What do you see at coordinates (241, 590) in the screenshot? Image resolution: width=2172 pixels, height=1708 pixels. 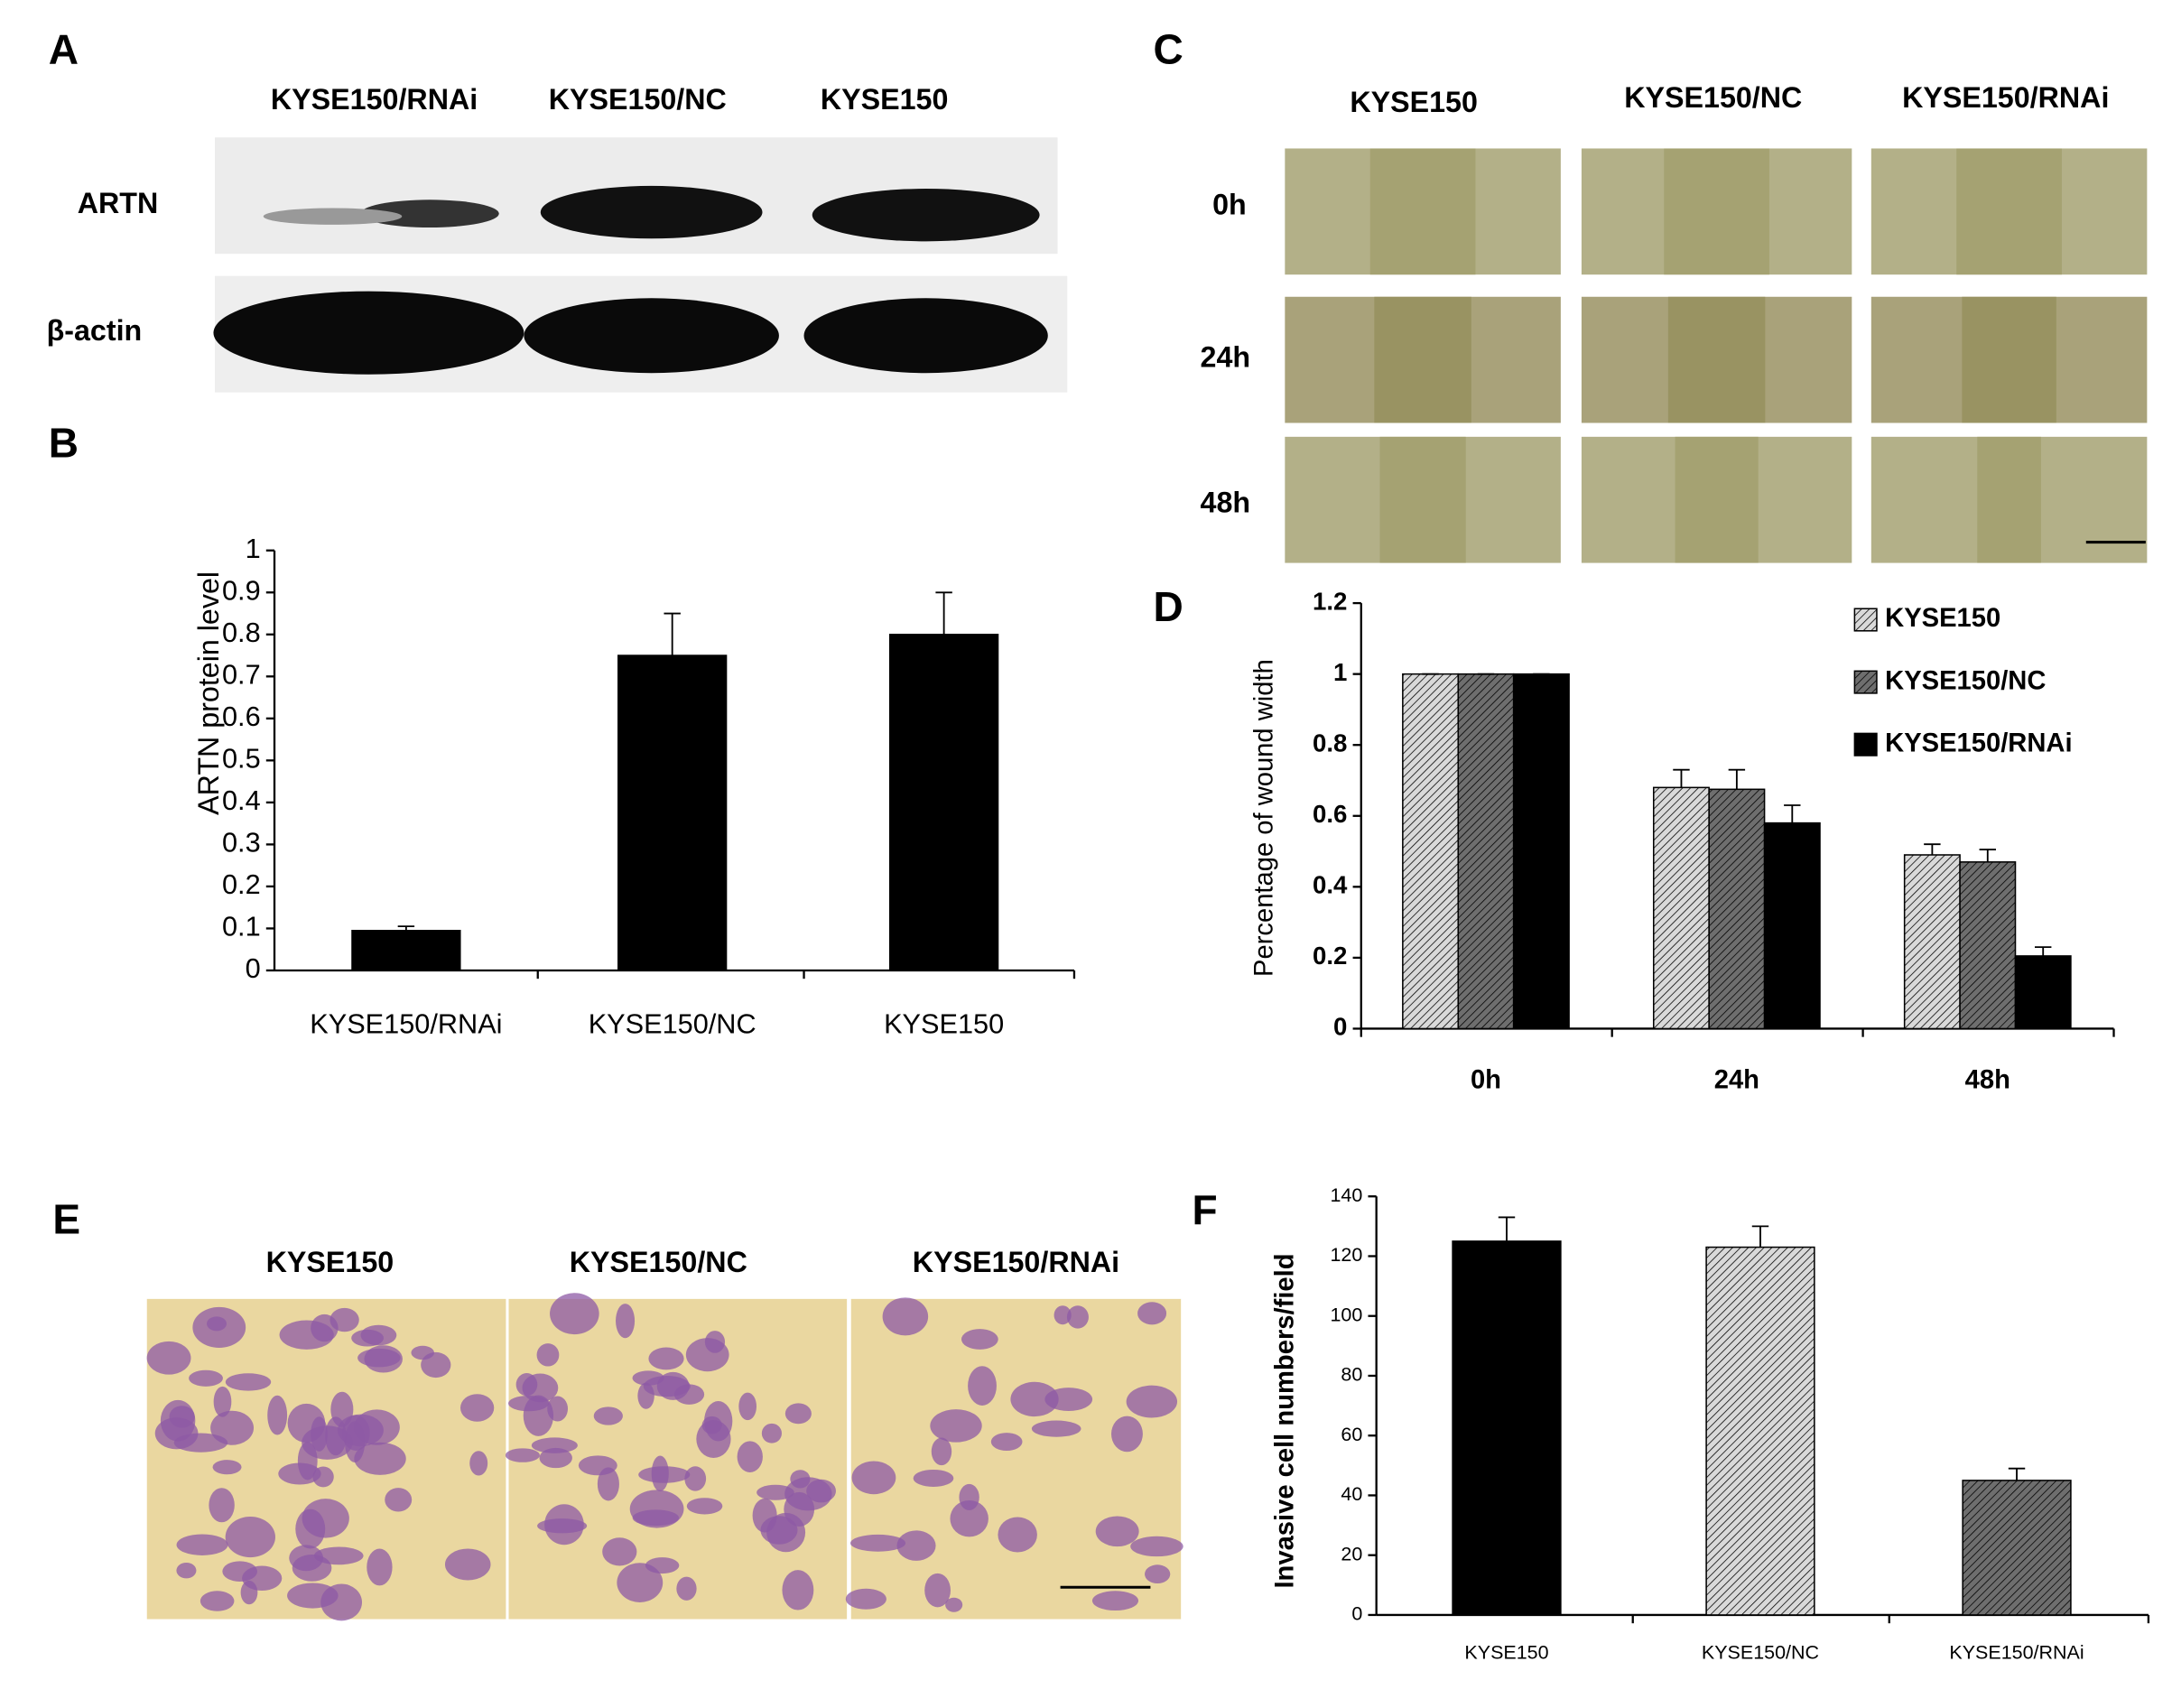 I see `y-tick-label: 0.9` at bounding box center [241, 590].